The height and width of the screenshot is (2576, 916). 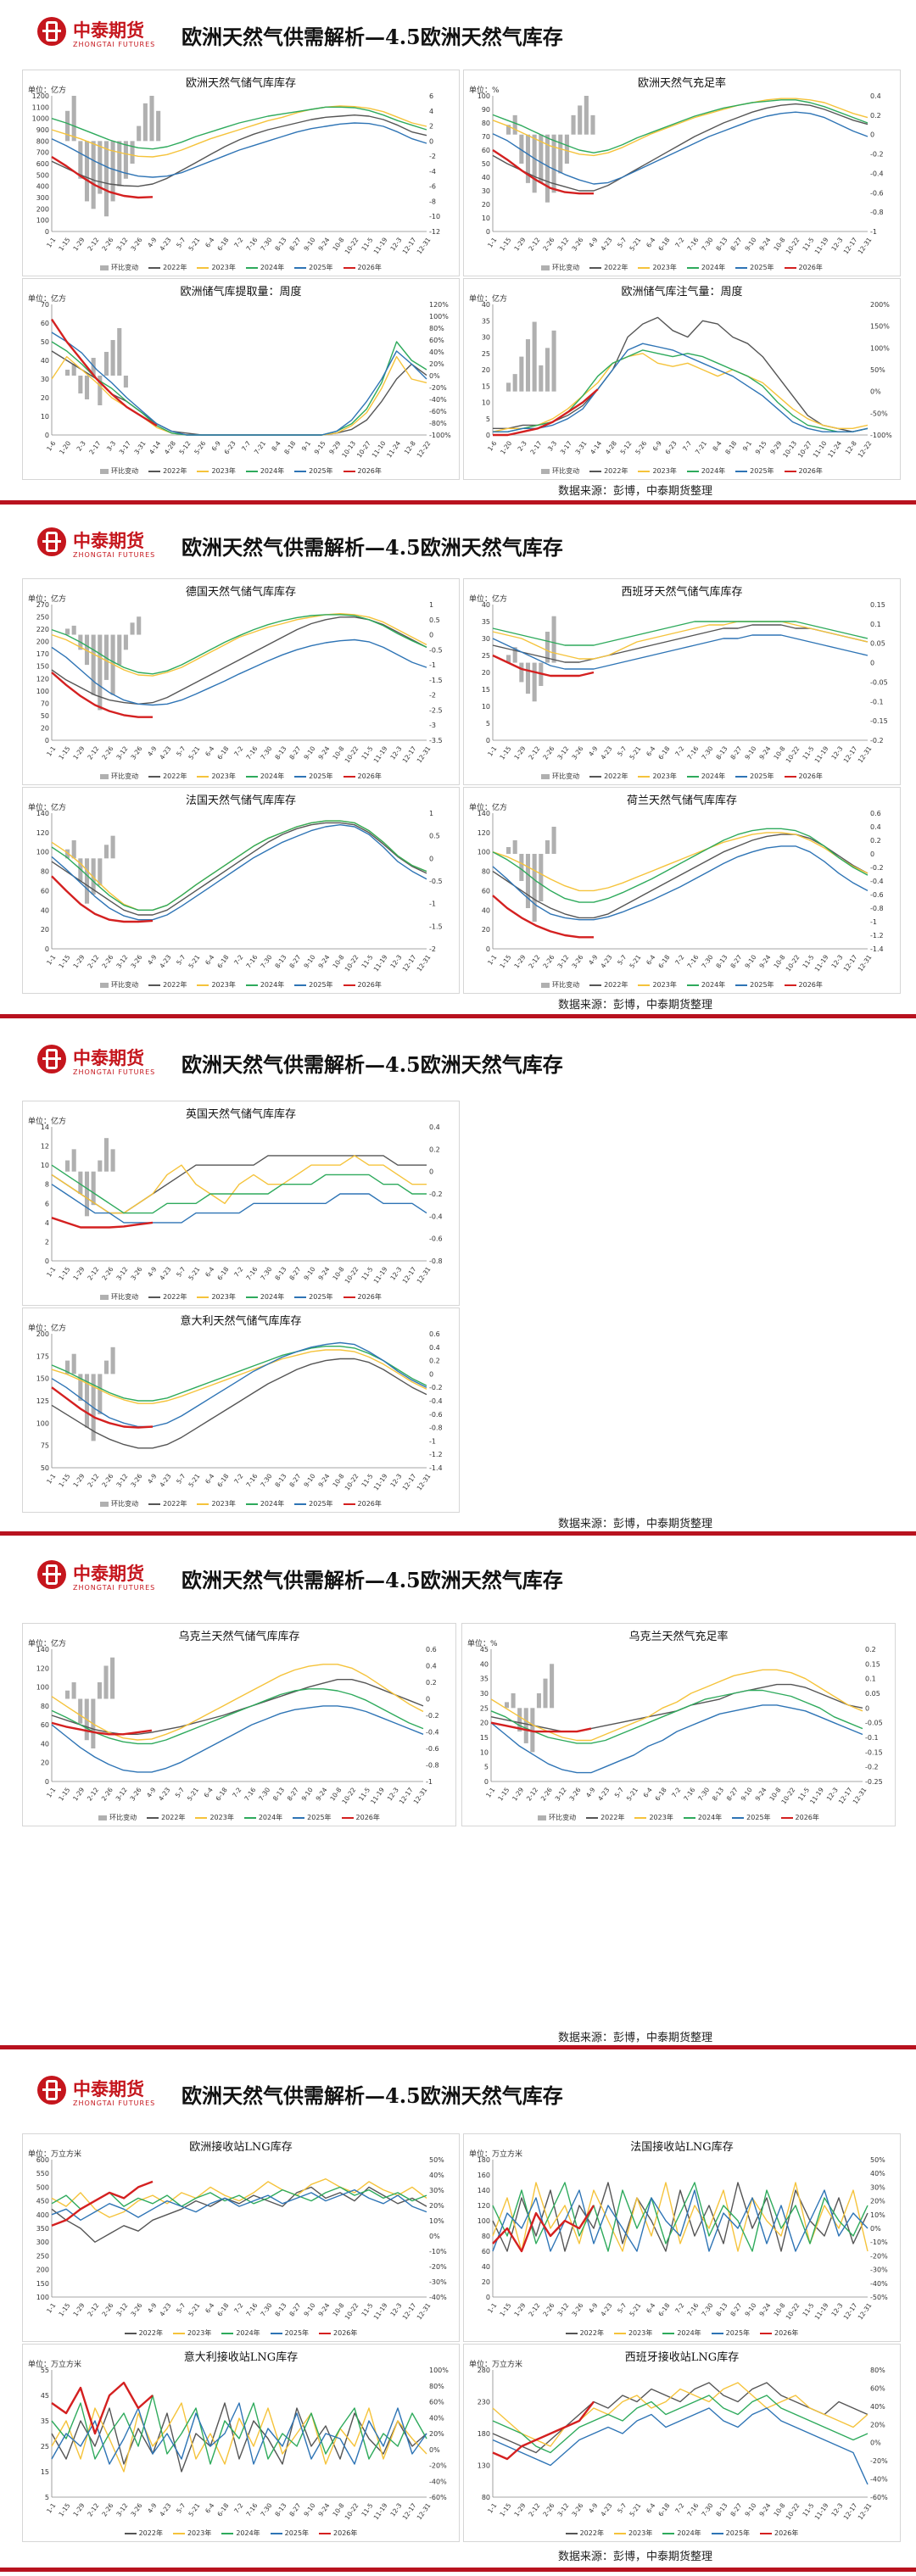 What do you see at coordinates (485, 1752) in the screenshot?
I see `y-tick-label: 10` at bounding box center [485, 1752].